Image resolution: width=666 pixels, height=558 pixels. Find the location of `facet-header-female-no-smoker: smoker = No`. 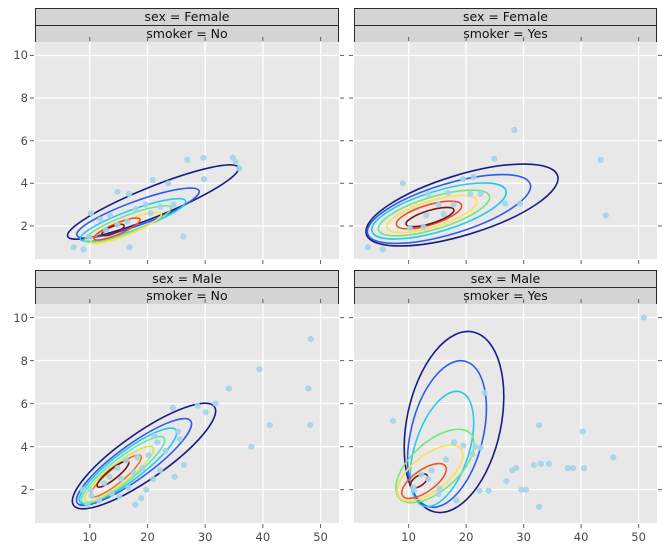

facet-header-female-no-smoker: smoker = No is located at coordinates (187, 34).